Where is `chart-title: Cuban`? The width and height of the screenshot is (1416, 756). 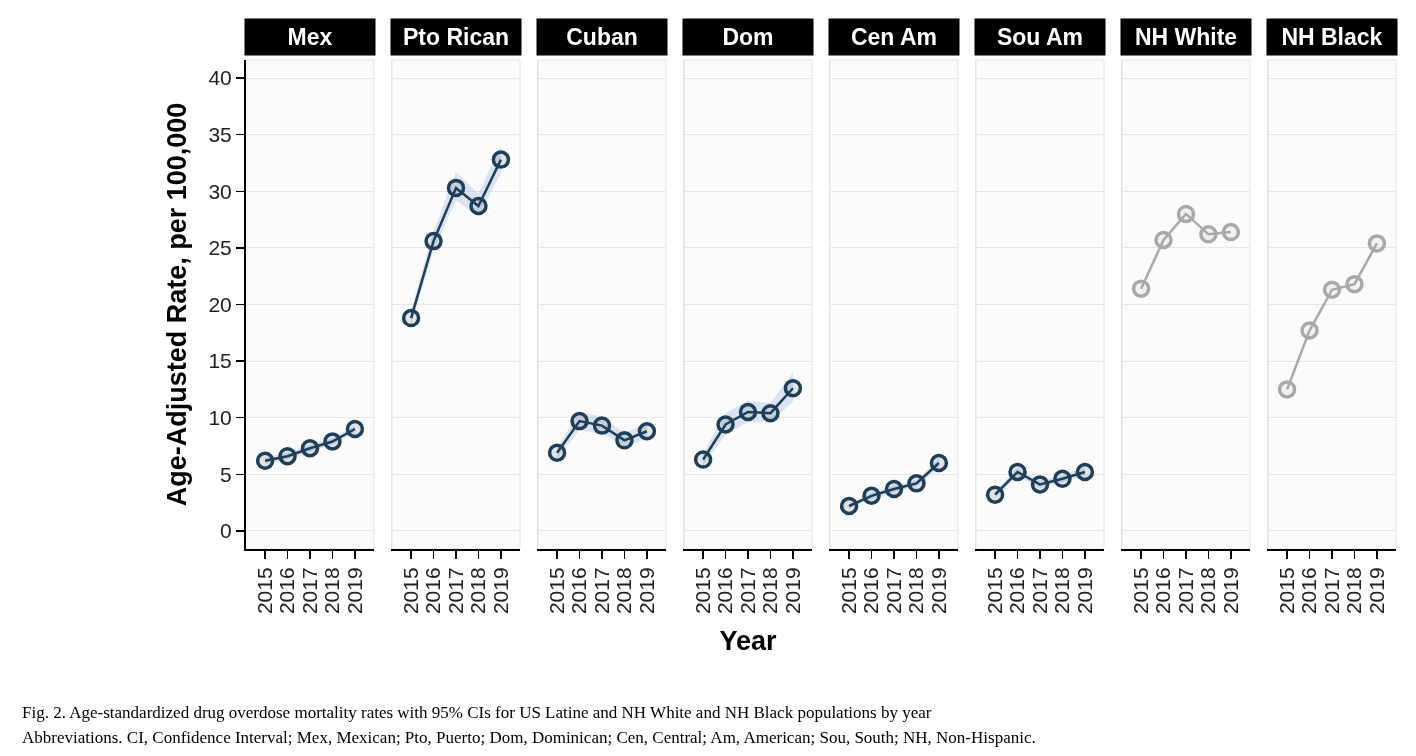
chart-title: Cuban is located at coordinates (602, 37).